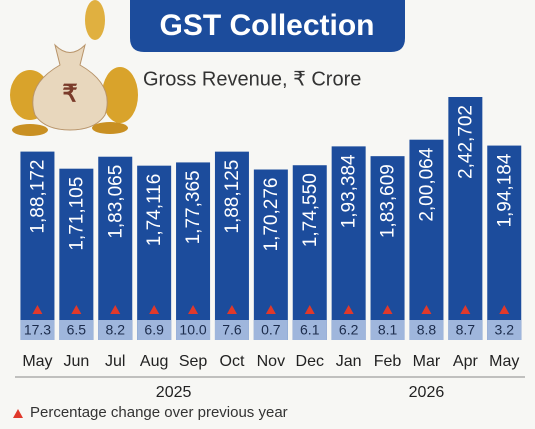  I want to click on change-label: 6.9, so click(154, 330).